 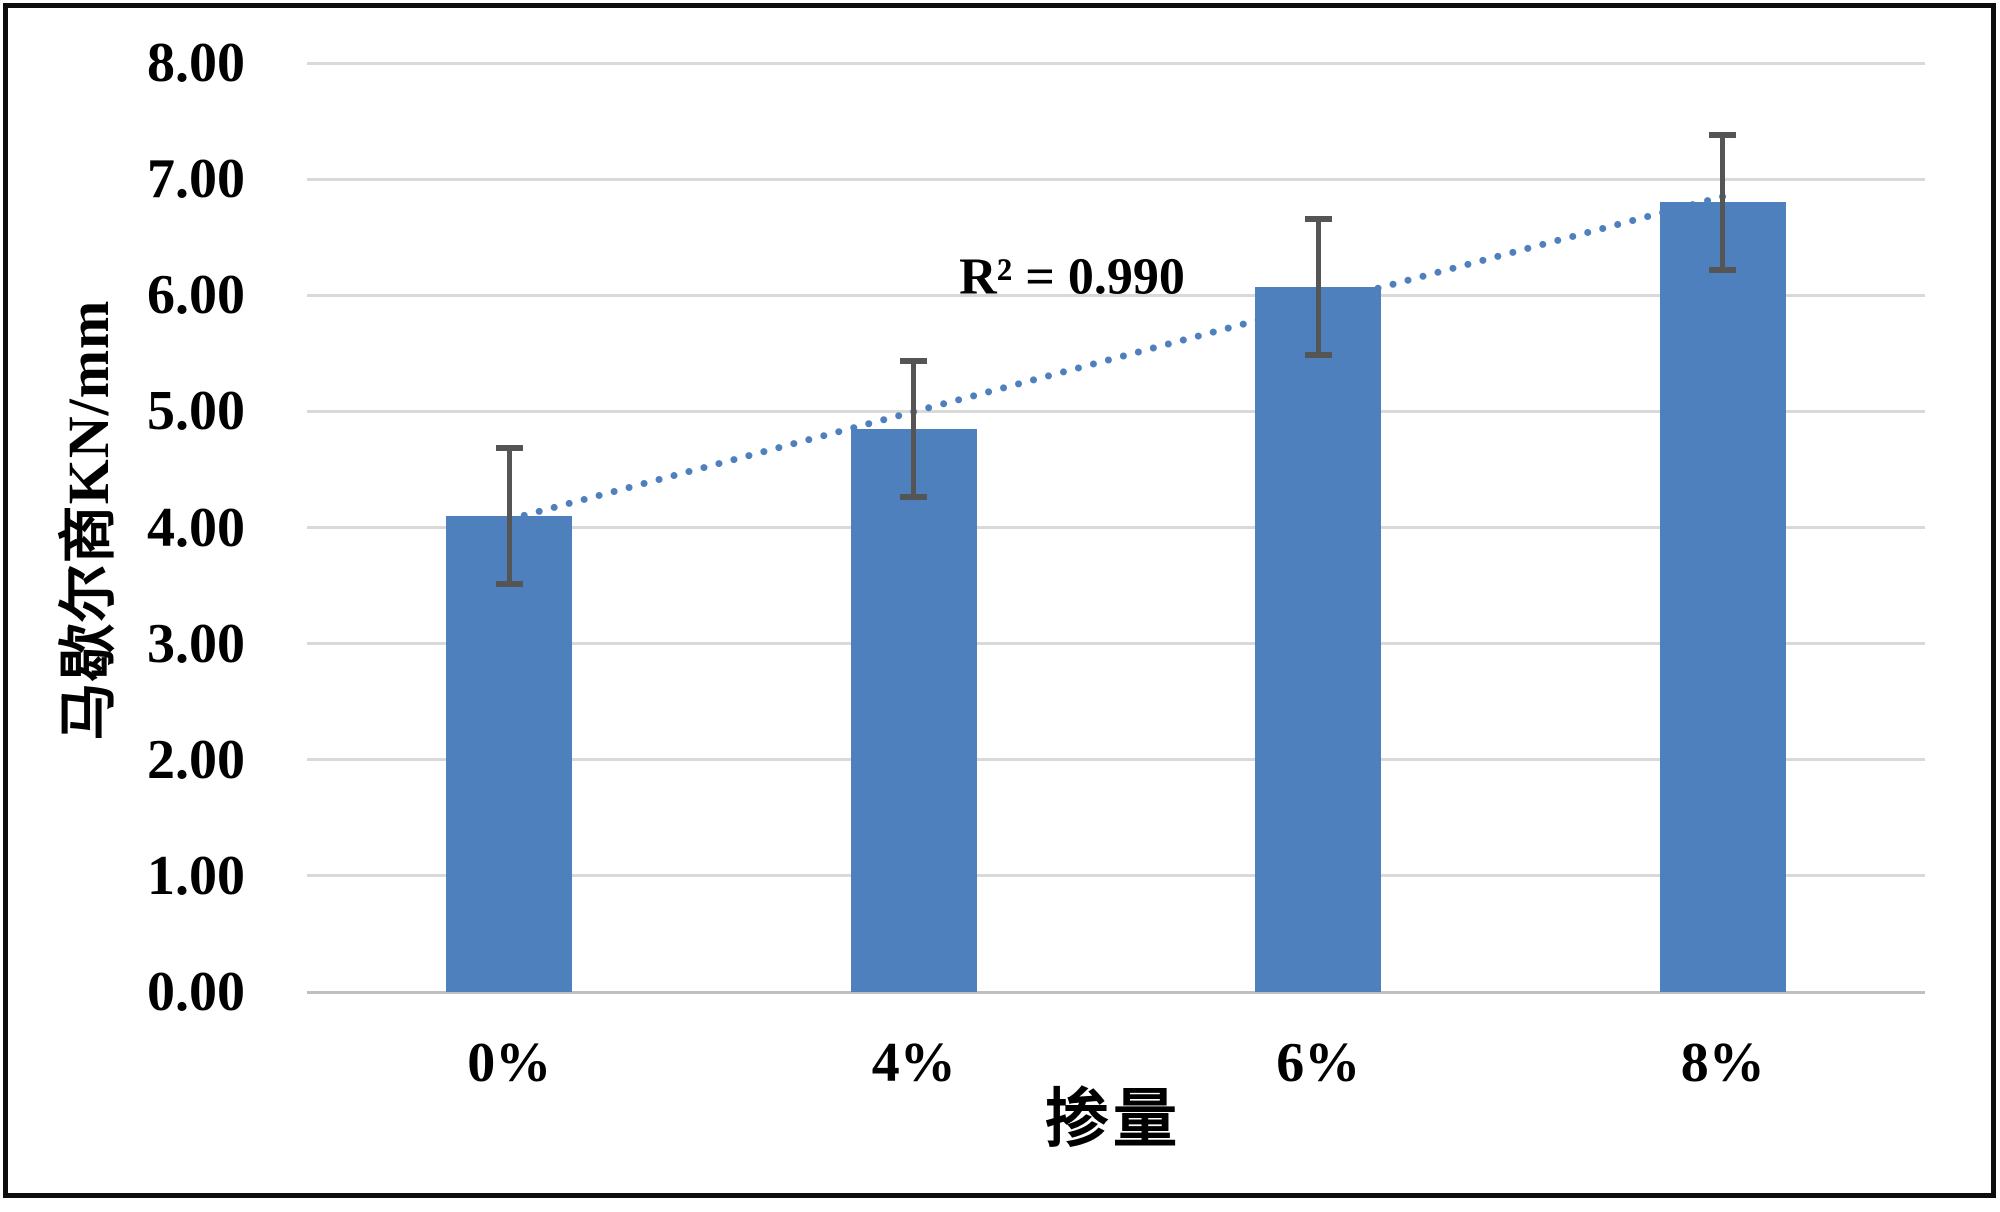 I want to click on y-tick-label: 7.00, so click(x=196, y=179).